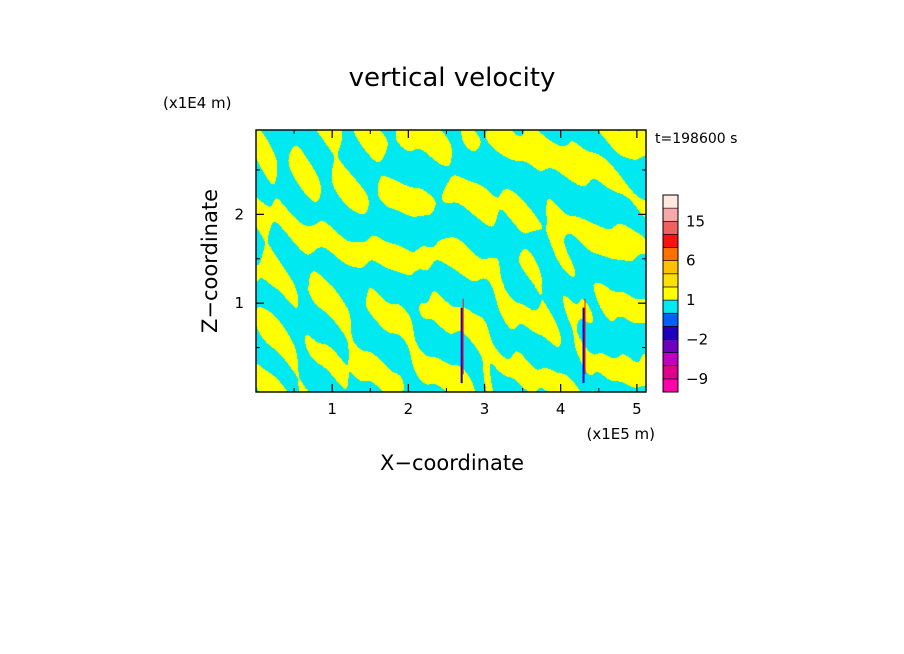 The image size is (904, 654). Describe the element at coordinates (440, 259) in the screenshot. I see `y-axis-ticks: 12` at that location.